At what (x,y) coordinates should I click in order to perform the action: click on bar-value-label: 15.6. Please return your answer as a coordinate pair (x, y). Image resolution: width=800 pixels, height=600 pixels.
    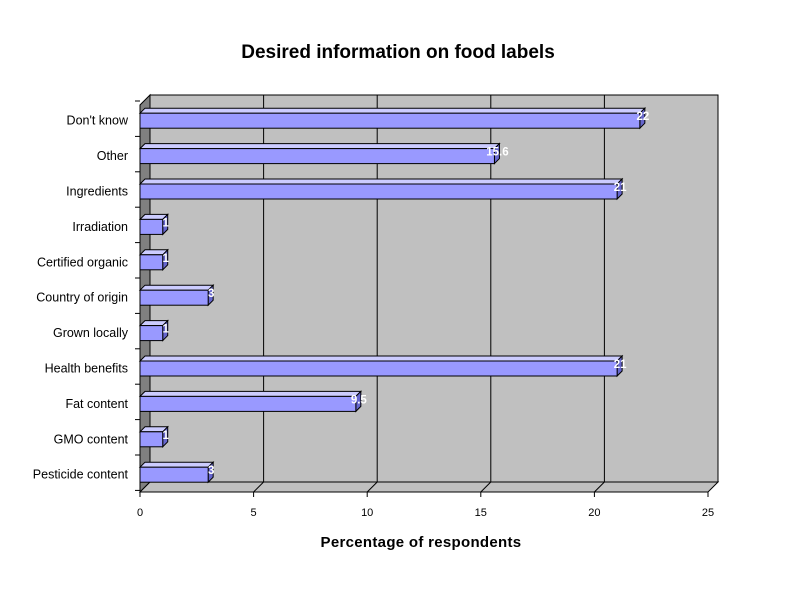
    Looking at the image, I should click on (497, 153).